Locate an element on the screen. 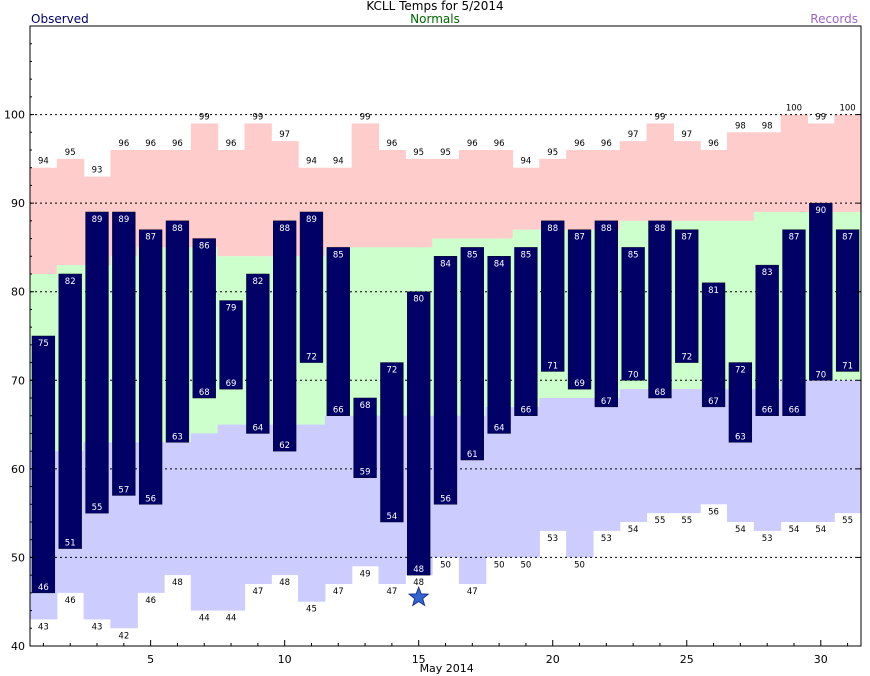  record-low-label: 54 is located at coordinates (633, 530).